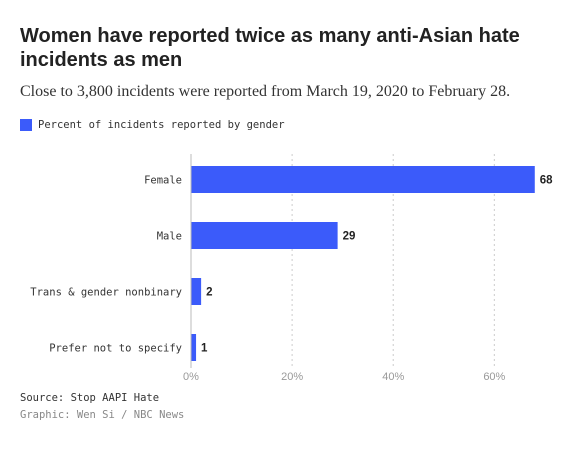 This screenshot has height=449, width=568. What do you see at coordinates (292, 377) in the screenshot?
I see `x-tick-label-20: 20%` at bounding box center [292, 377].